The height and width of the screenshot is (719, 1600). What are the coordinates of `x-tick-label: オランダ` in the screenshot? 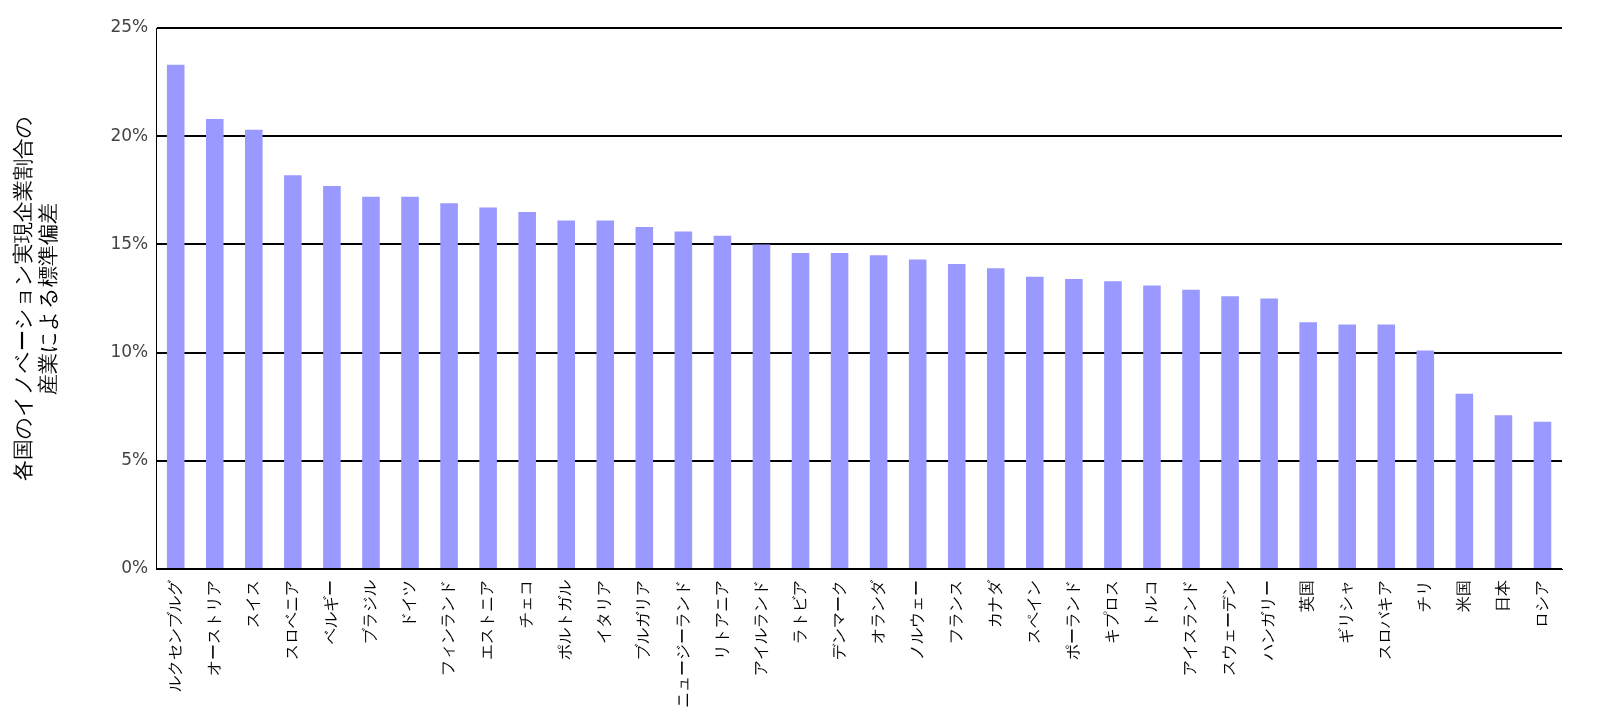 It's located at (877, 611).